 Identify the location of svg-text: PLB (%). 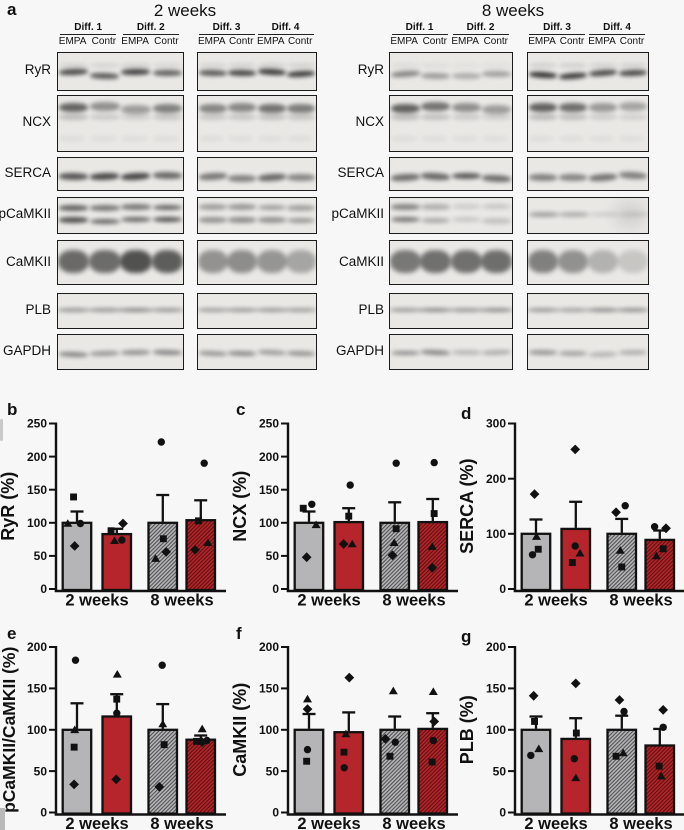
(468, 729).